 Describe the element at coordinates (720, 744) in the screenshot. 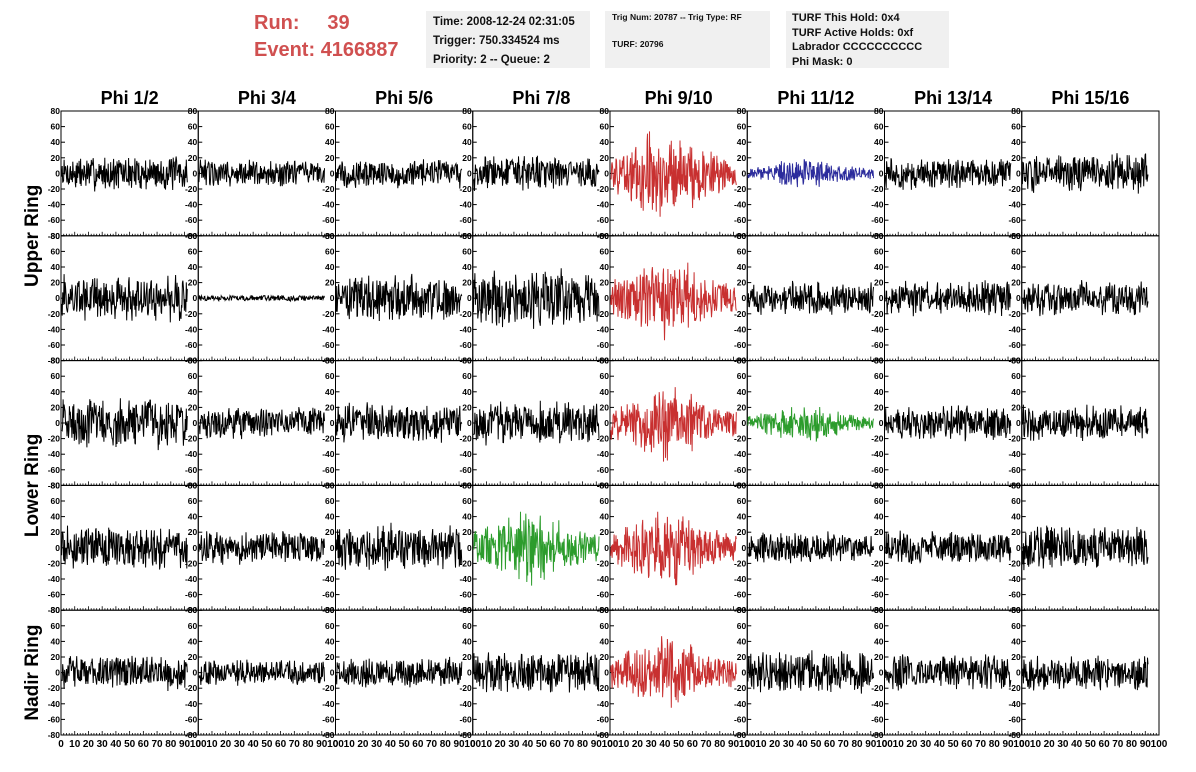

I see `x-tick-label: 80` at that location.